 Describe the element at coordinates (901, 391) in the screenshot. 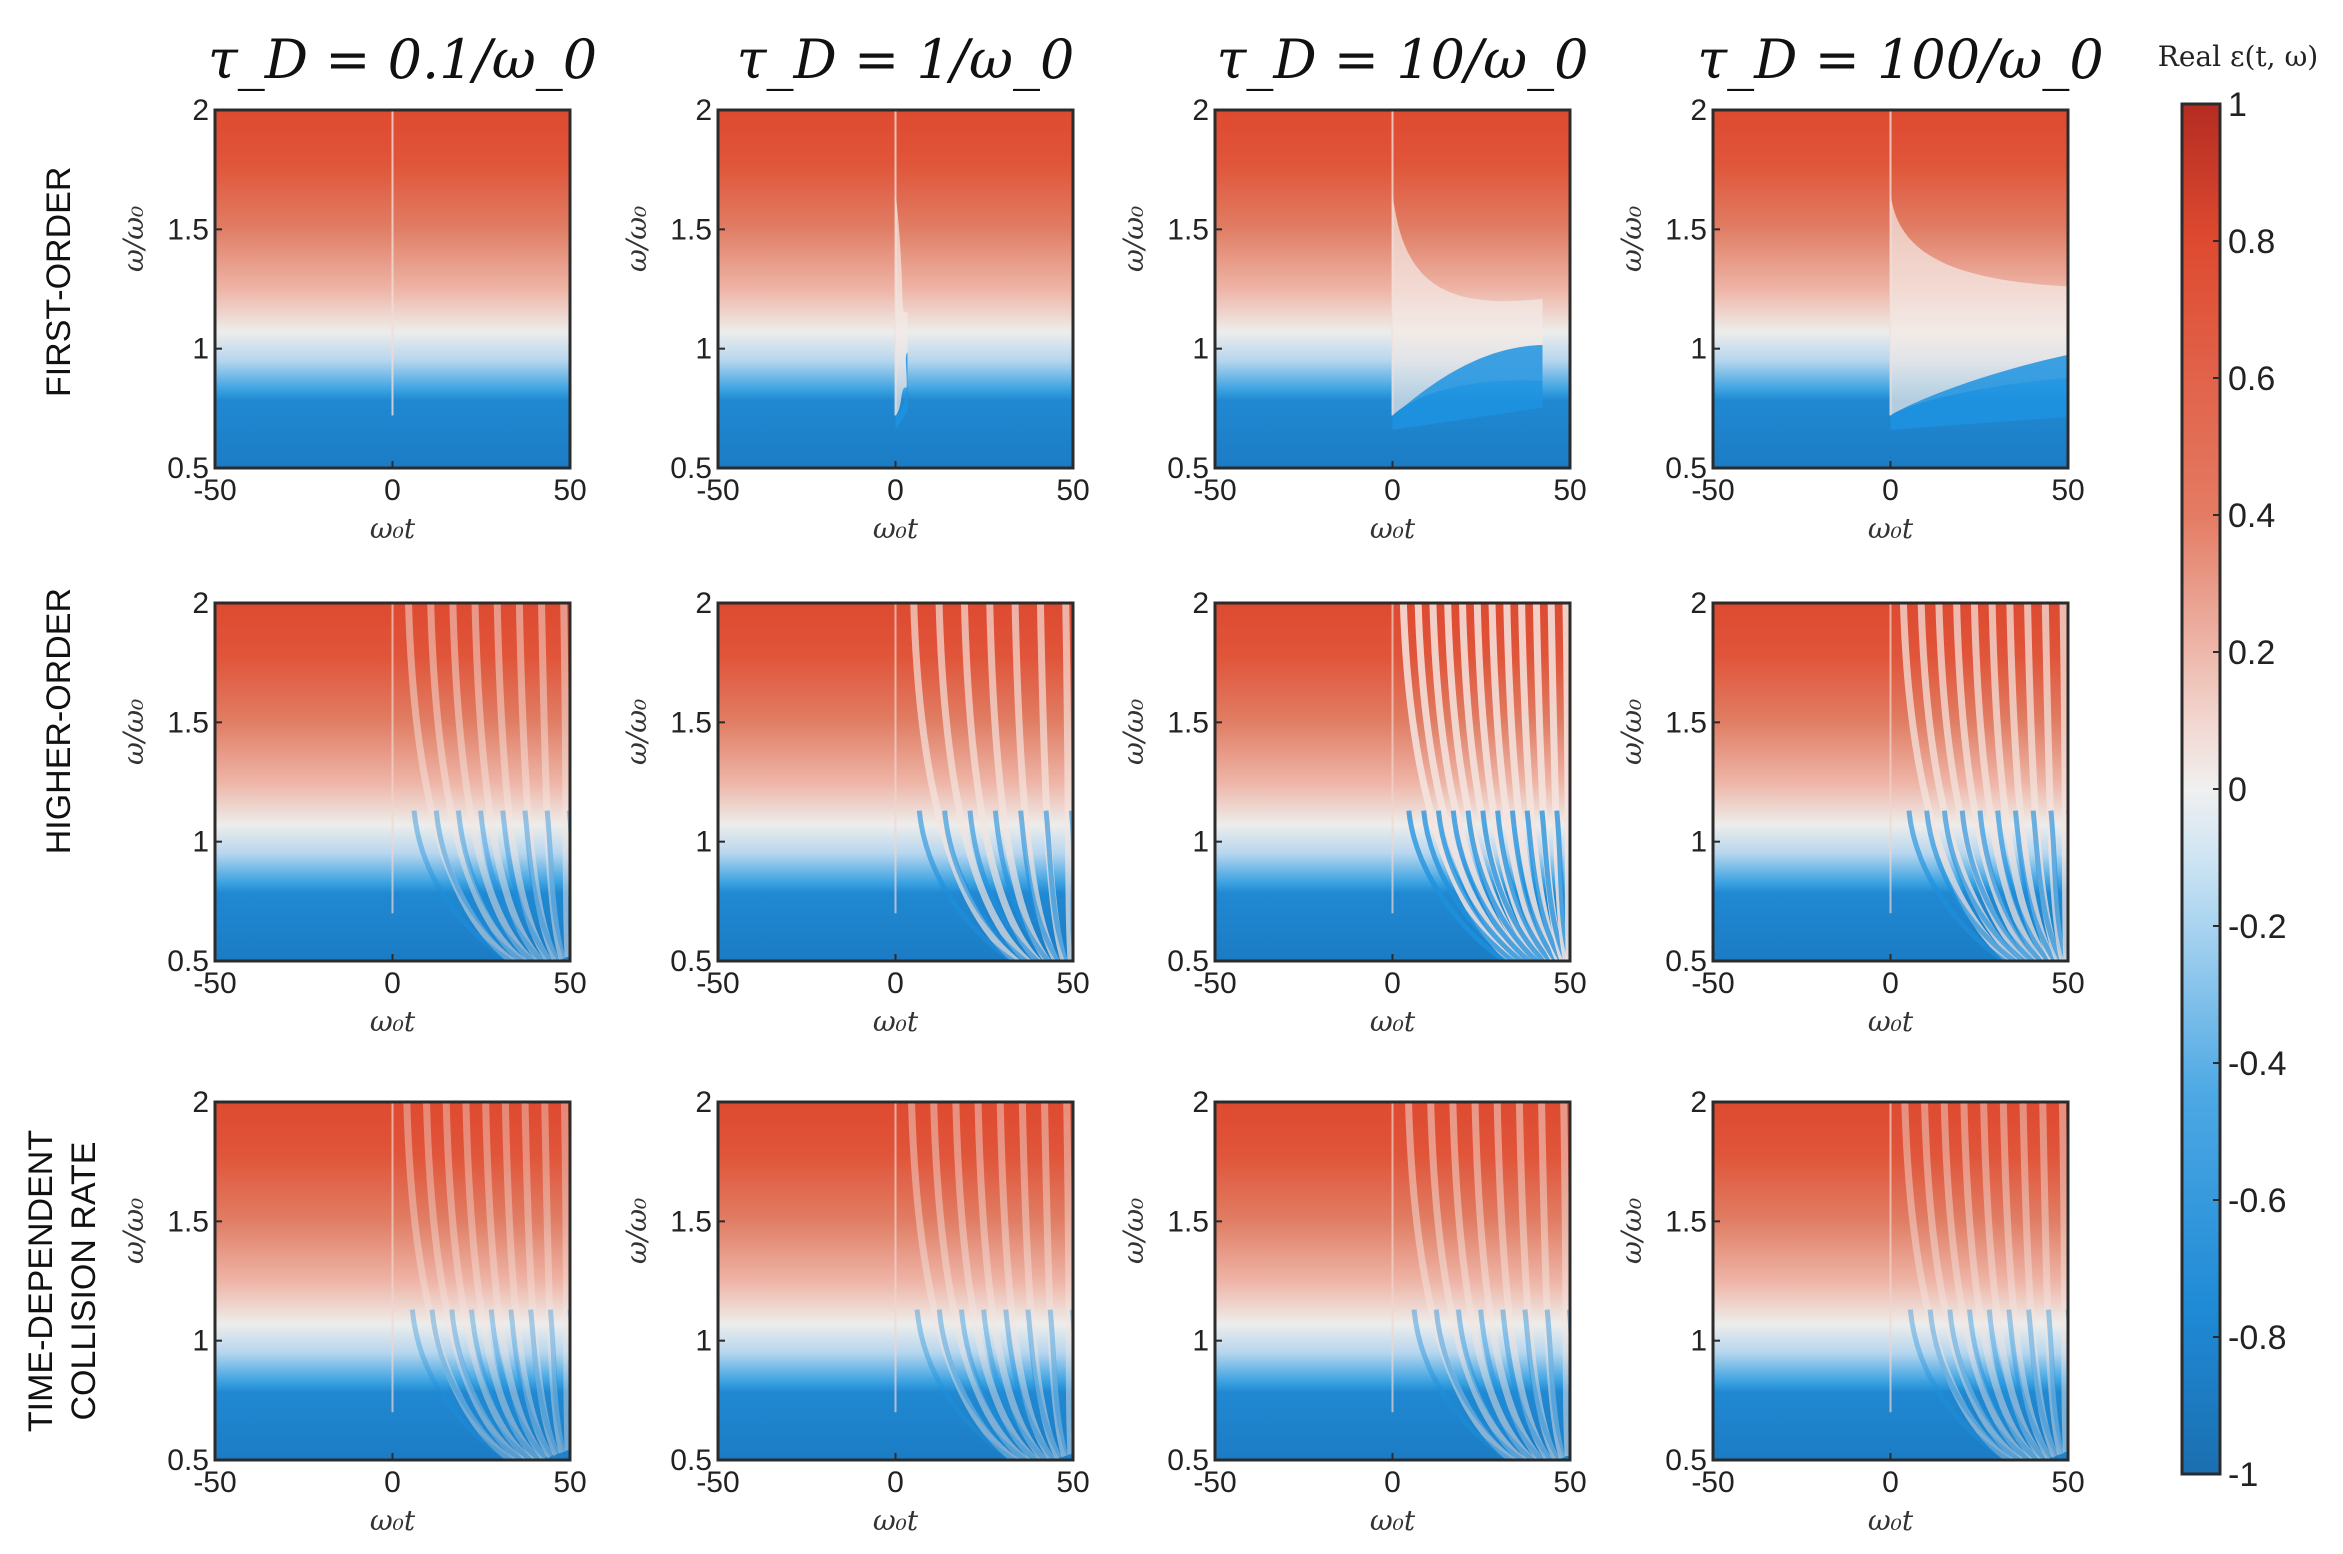

I see `blue-shift-band` at that location.